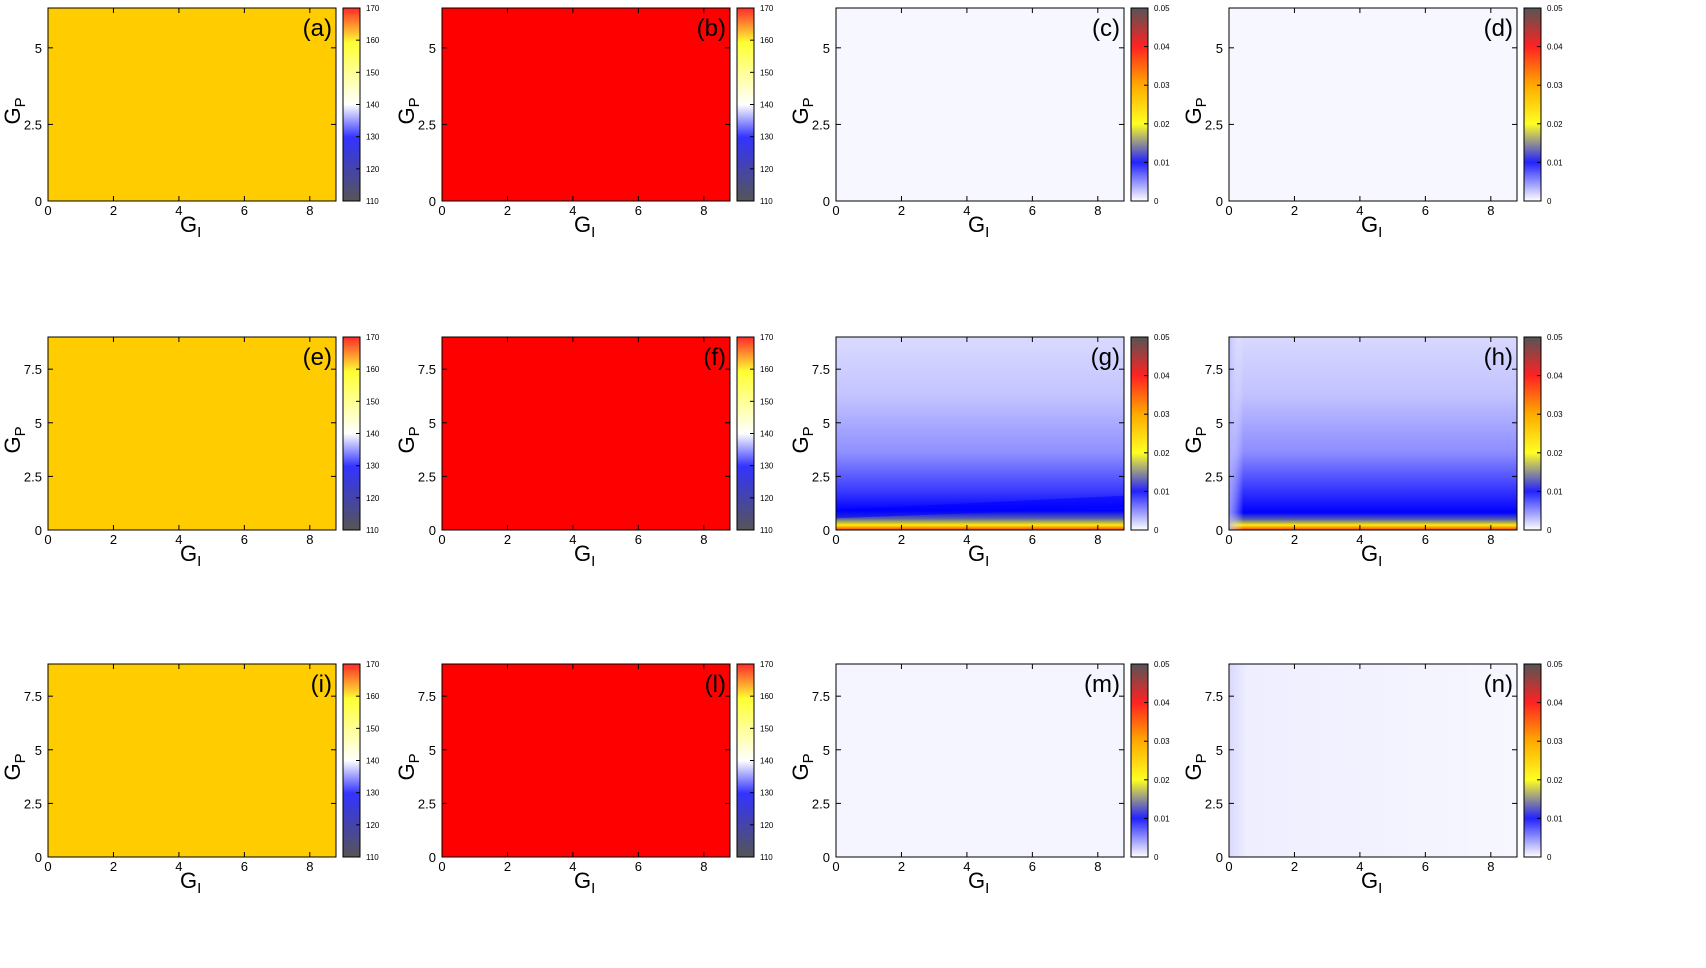  I want to click on panel-label: (m), so click(1102, 684).